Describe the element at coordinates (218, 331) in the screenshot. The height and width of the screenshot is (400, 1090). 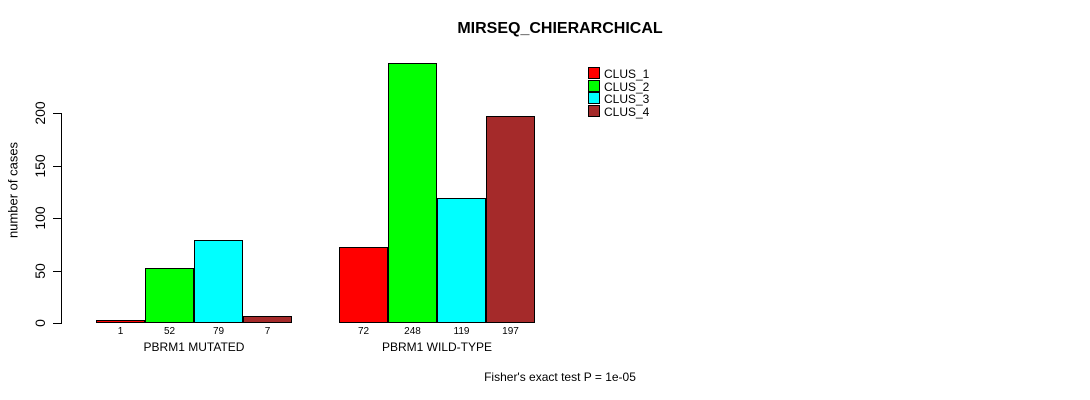
I see `bar-value-label: 79` at that location.